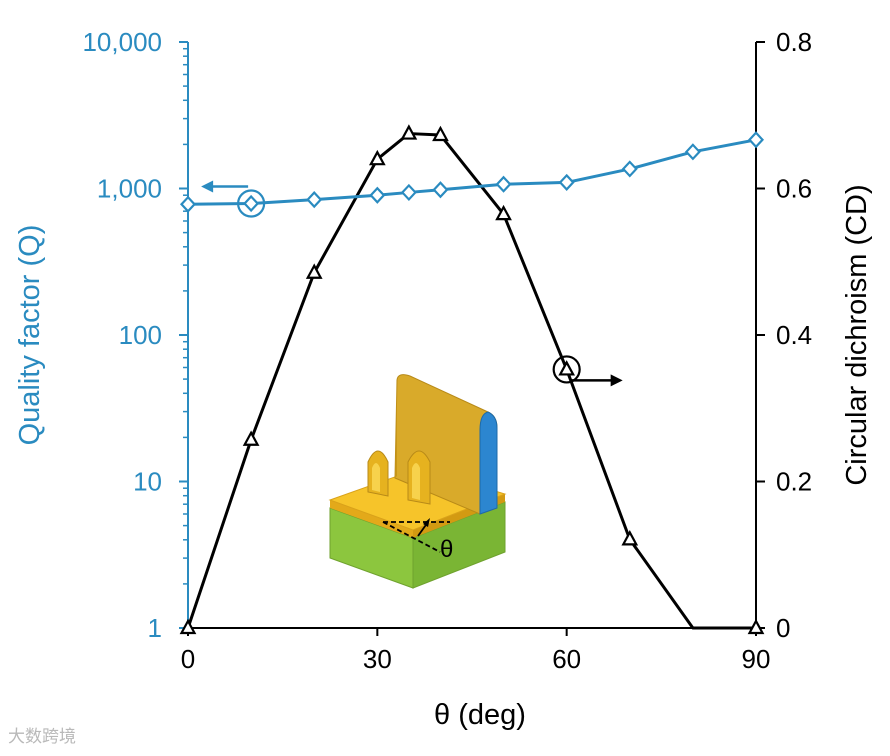 Image resolution: width=890 pixels, height=756 pixels. I want to click on left-y-tick-label: 10, so click(147, 482).